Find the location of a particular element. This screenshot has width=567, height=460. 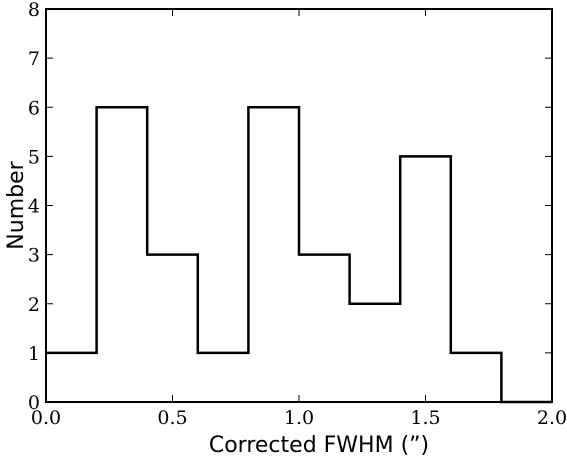

x-tick-label: 2.0 is located at coordinates (552, 418).